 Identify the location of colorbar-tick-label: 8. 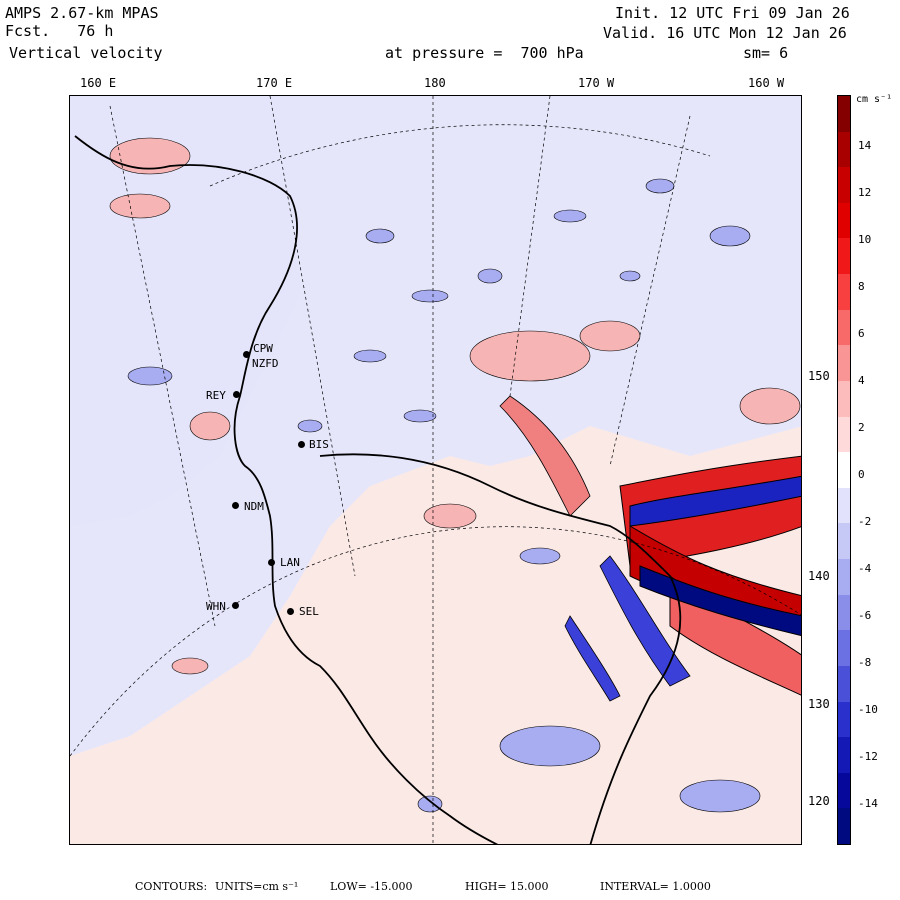
(861, 286).